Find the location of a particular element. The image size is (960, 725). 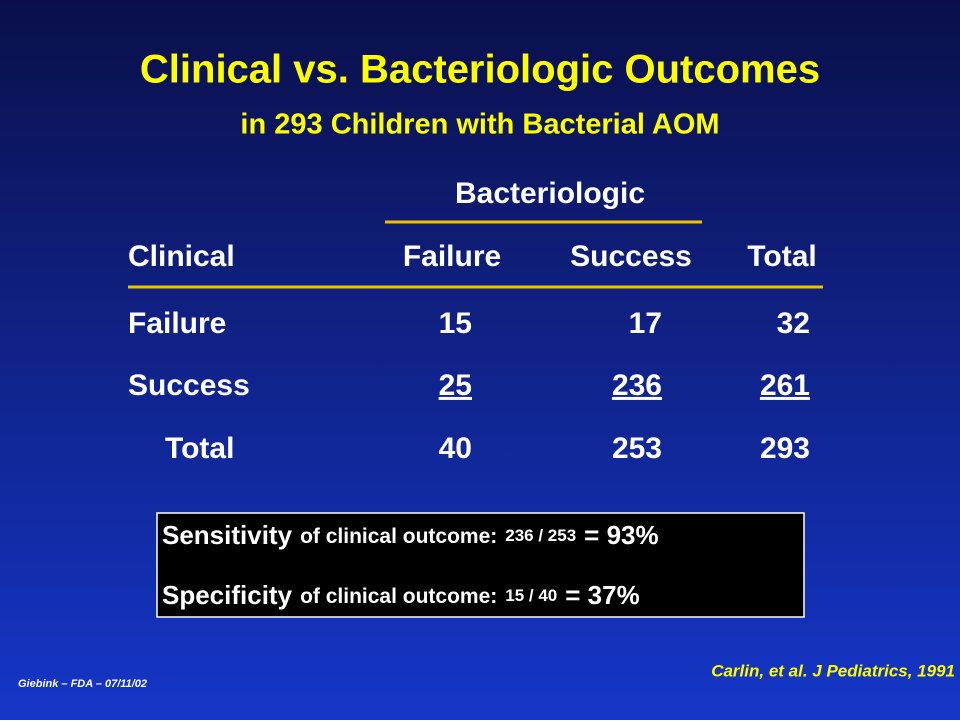

column-header: Success is located at coordinates (631, 256).